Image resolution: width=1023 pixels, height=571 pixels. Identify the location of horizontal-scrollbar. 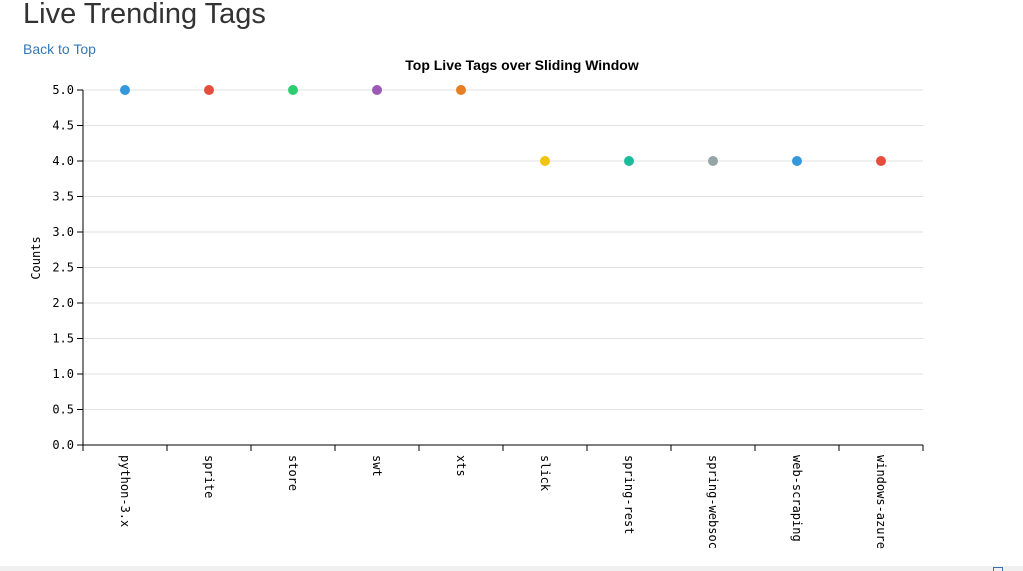
(511, 568).